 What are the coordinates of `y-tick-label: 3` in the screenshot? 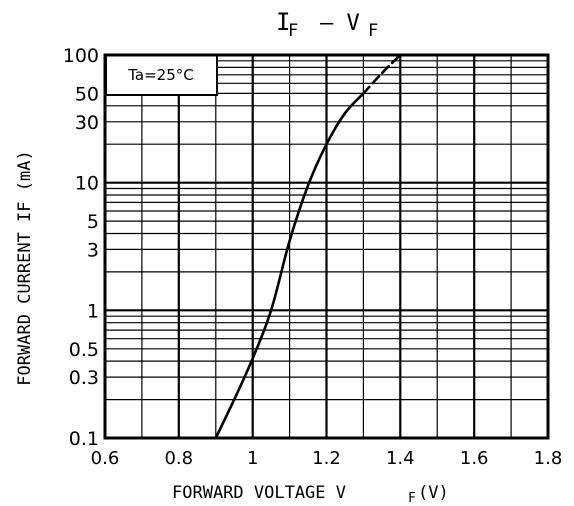 It's located at (93, 250).